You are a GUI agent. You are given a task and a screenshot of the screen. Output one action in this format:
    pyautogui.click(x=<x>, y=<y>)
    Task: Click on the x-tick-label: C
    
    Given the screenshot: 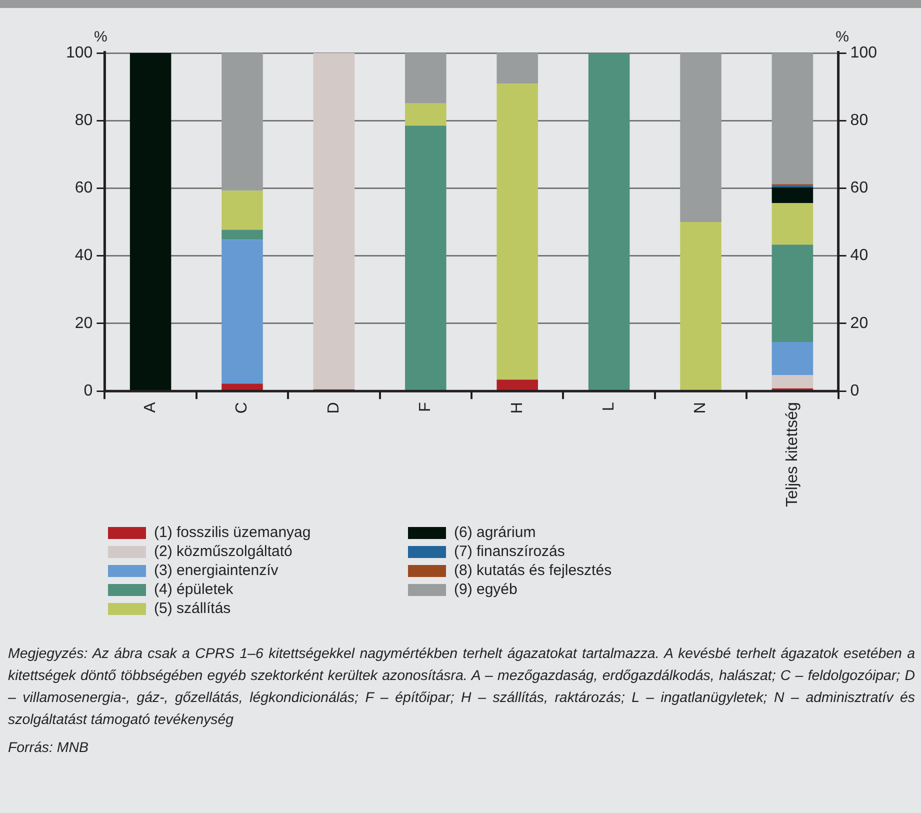 What is the action you would take?
    pyautogui.click(x=242, y=408)
    